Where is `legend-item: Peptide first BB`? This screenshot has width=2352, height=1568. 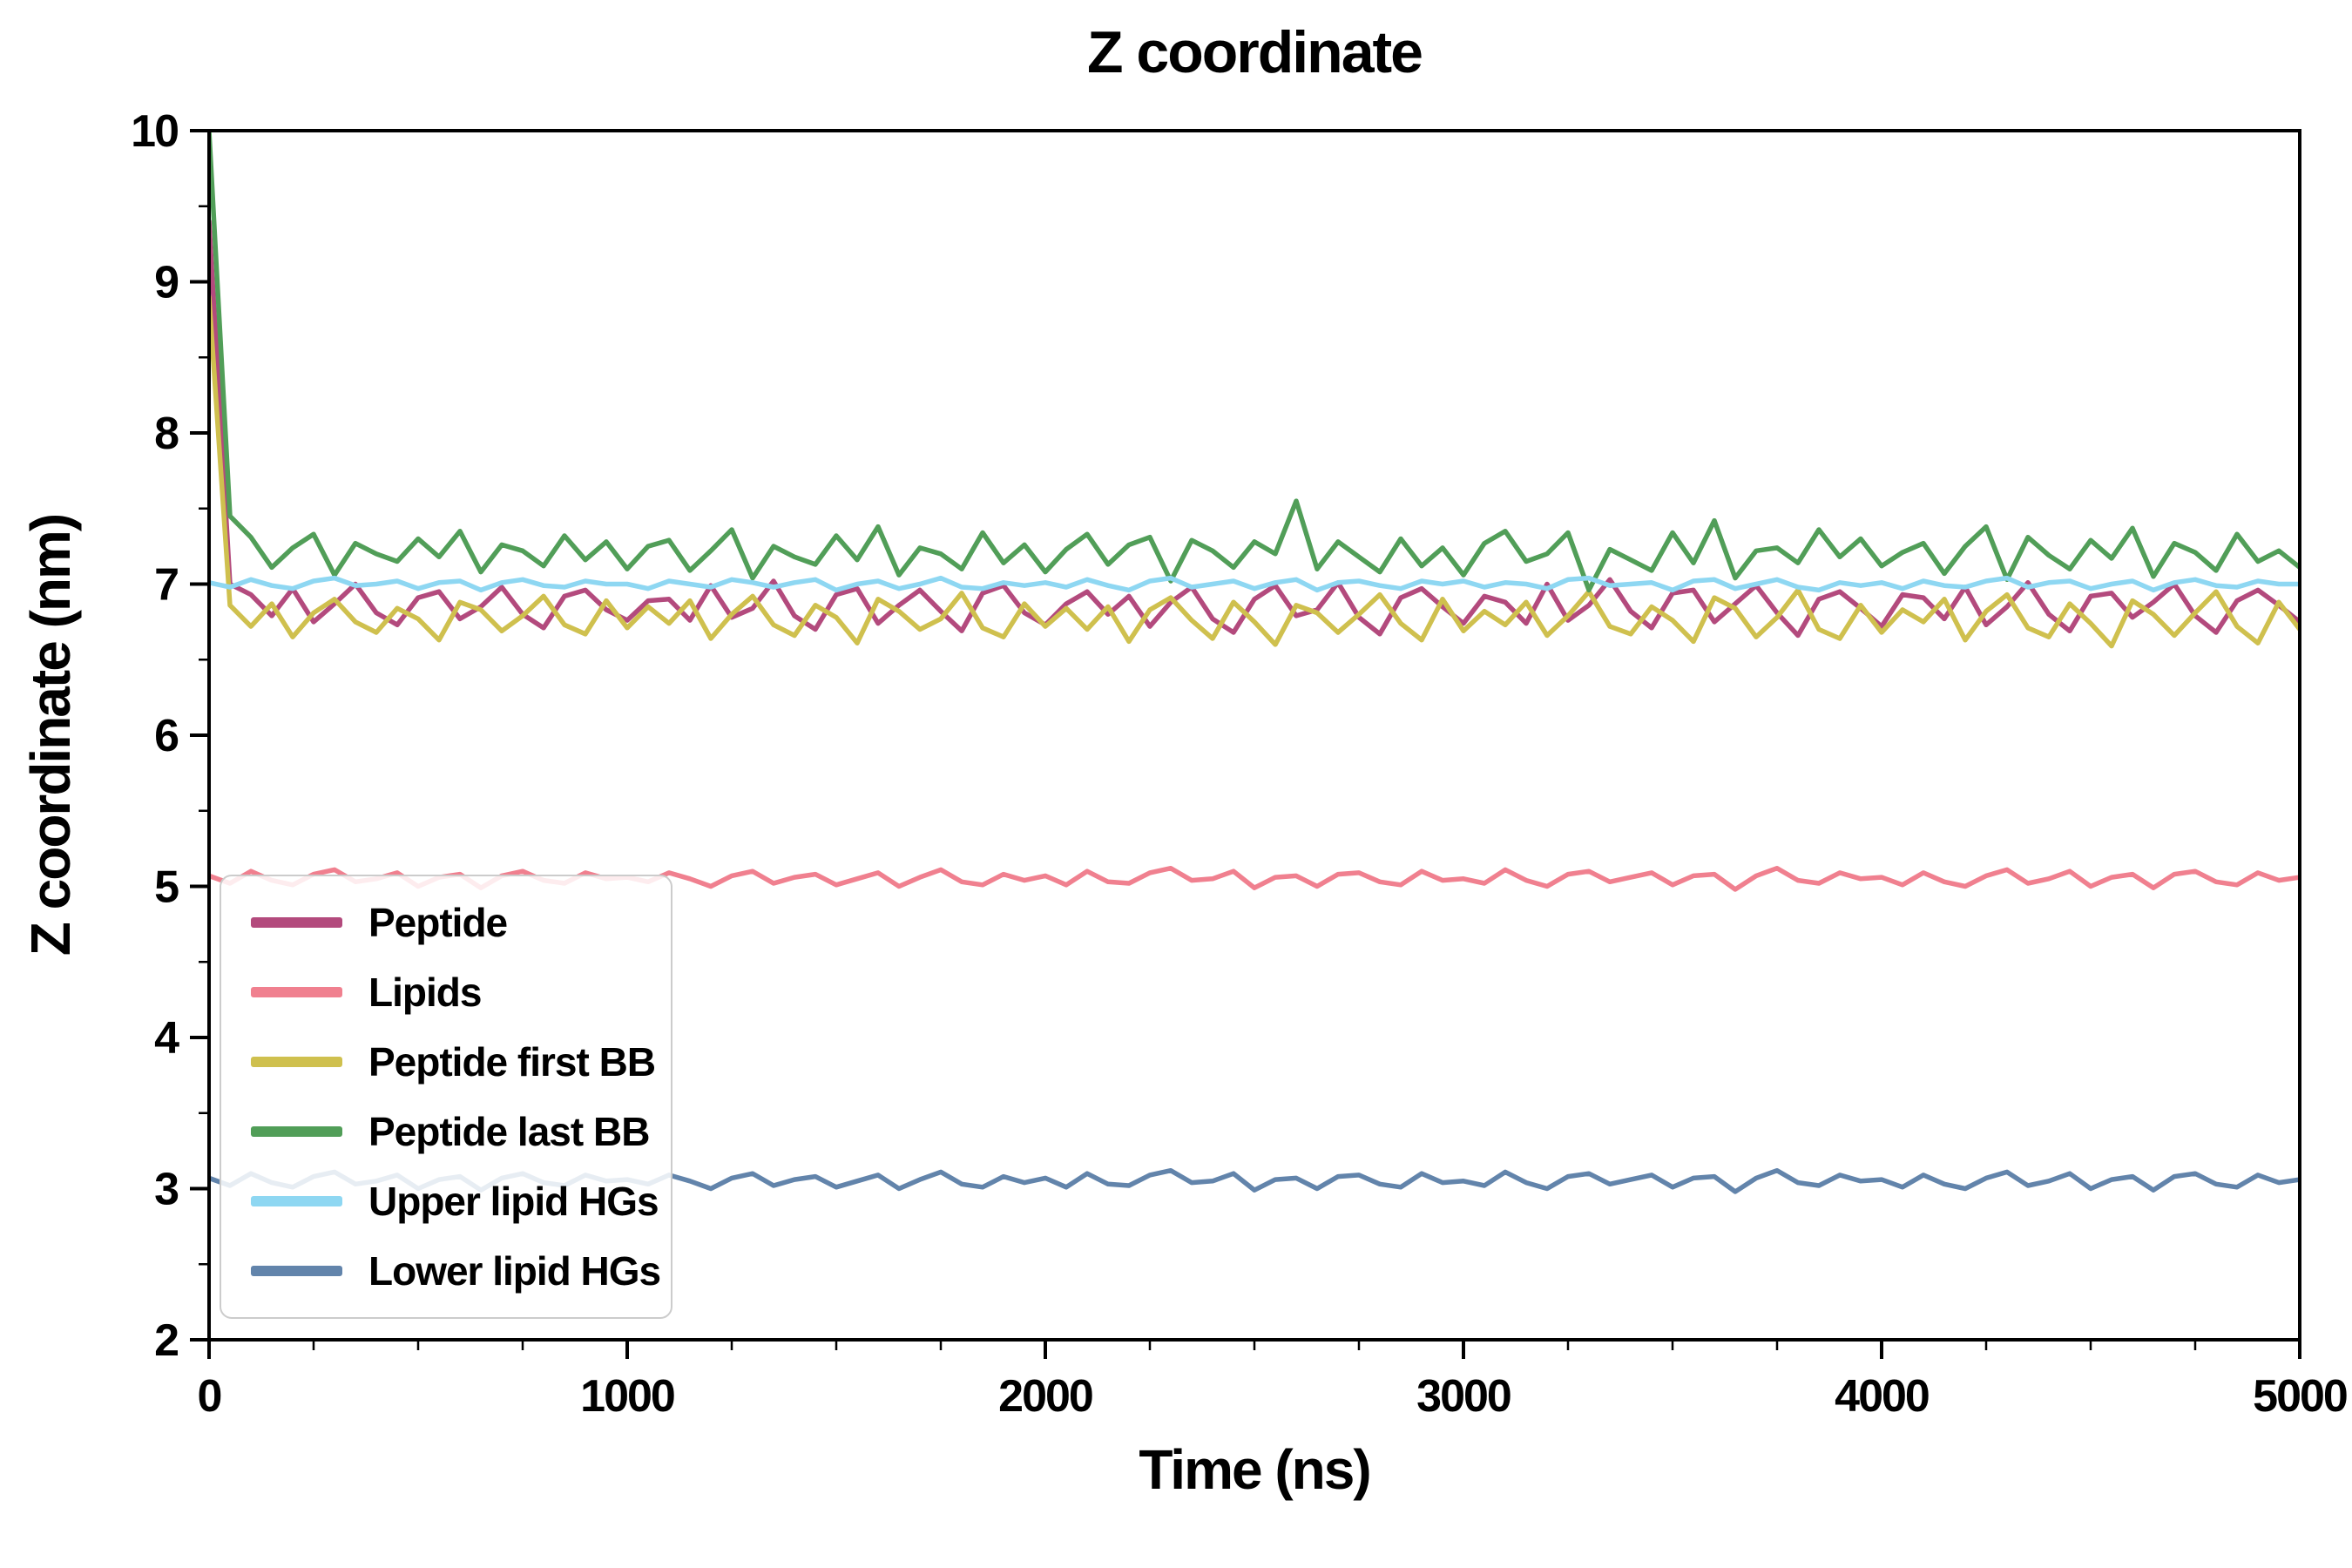 legend-item: Peptide first BB is located at coordinates (453, 1062).